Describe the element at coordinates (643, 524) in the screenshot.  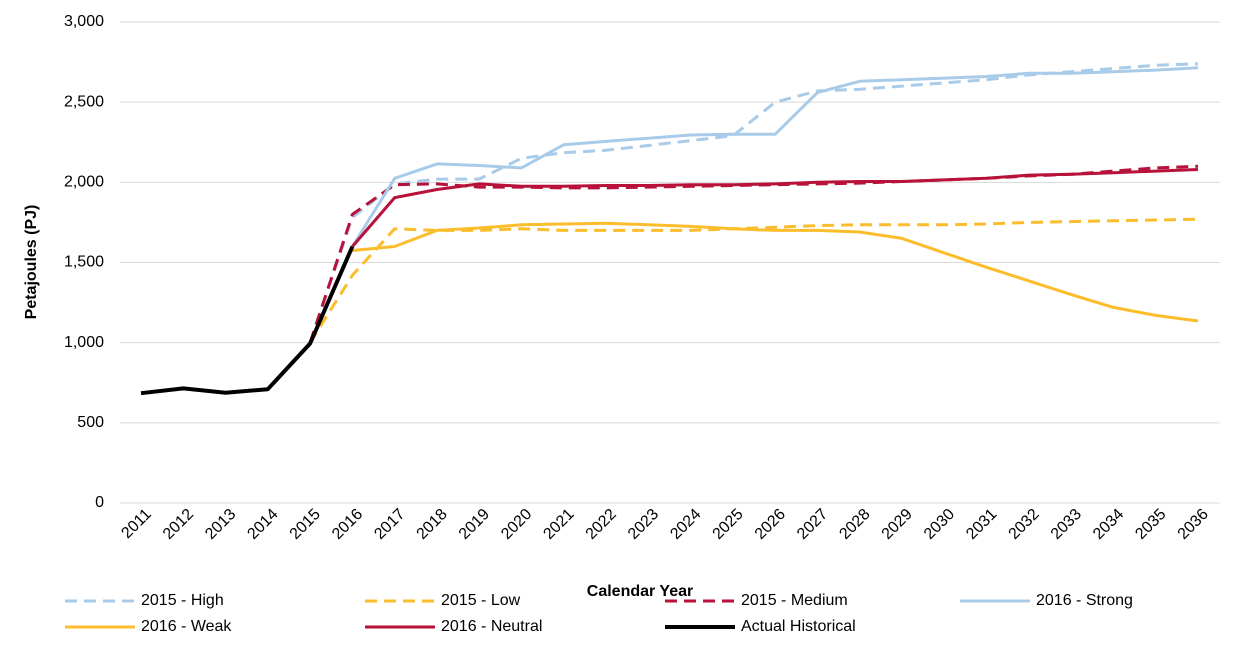
I see `x-tick-label: 2023` at that location.